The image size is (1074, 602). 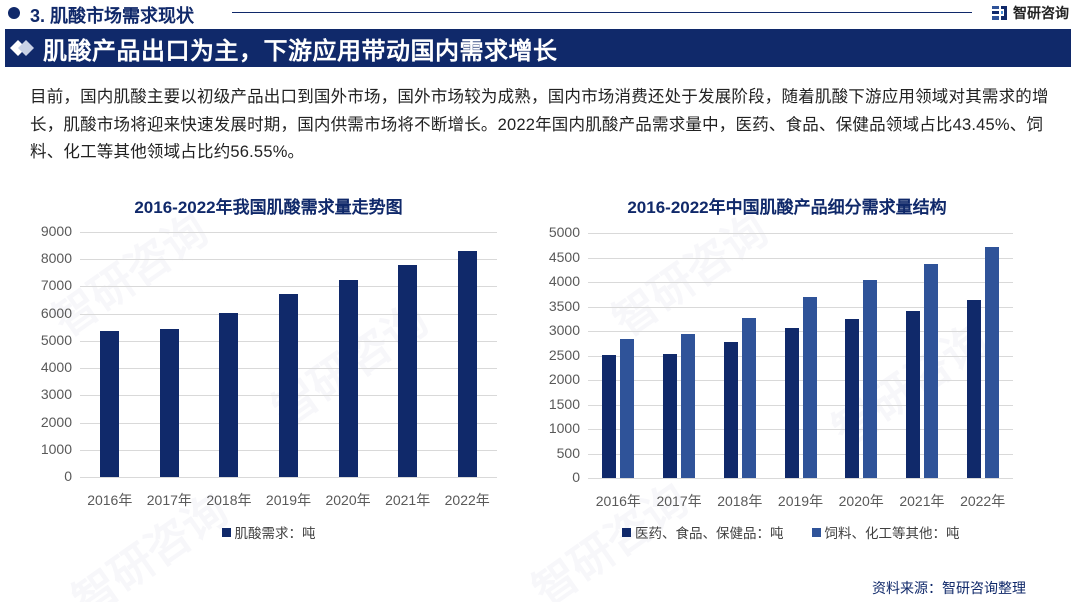 I want to click on y-tick-label: 500, so click(x=568, y=452).